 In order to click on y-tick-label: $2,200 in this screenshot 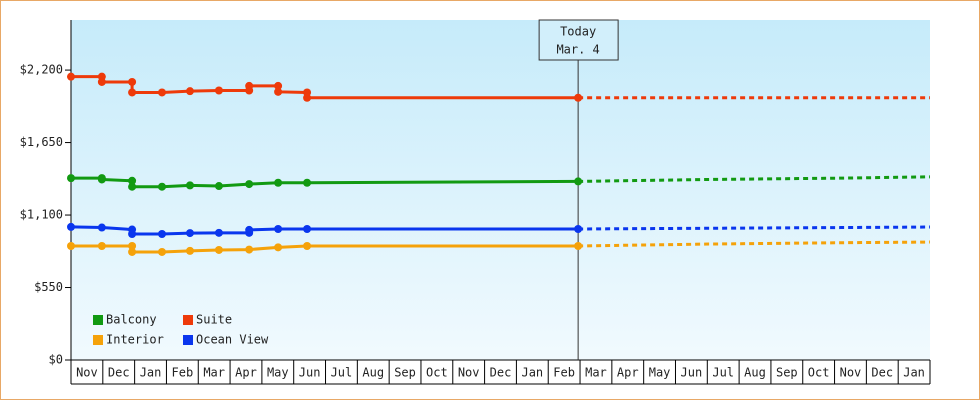, I will do `click(41, 70)`.